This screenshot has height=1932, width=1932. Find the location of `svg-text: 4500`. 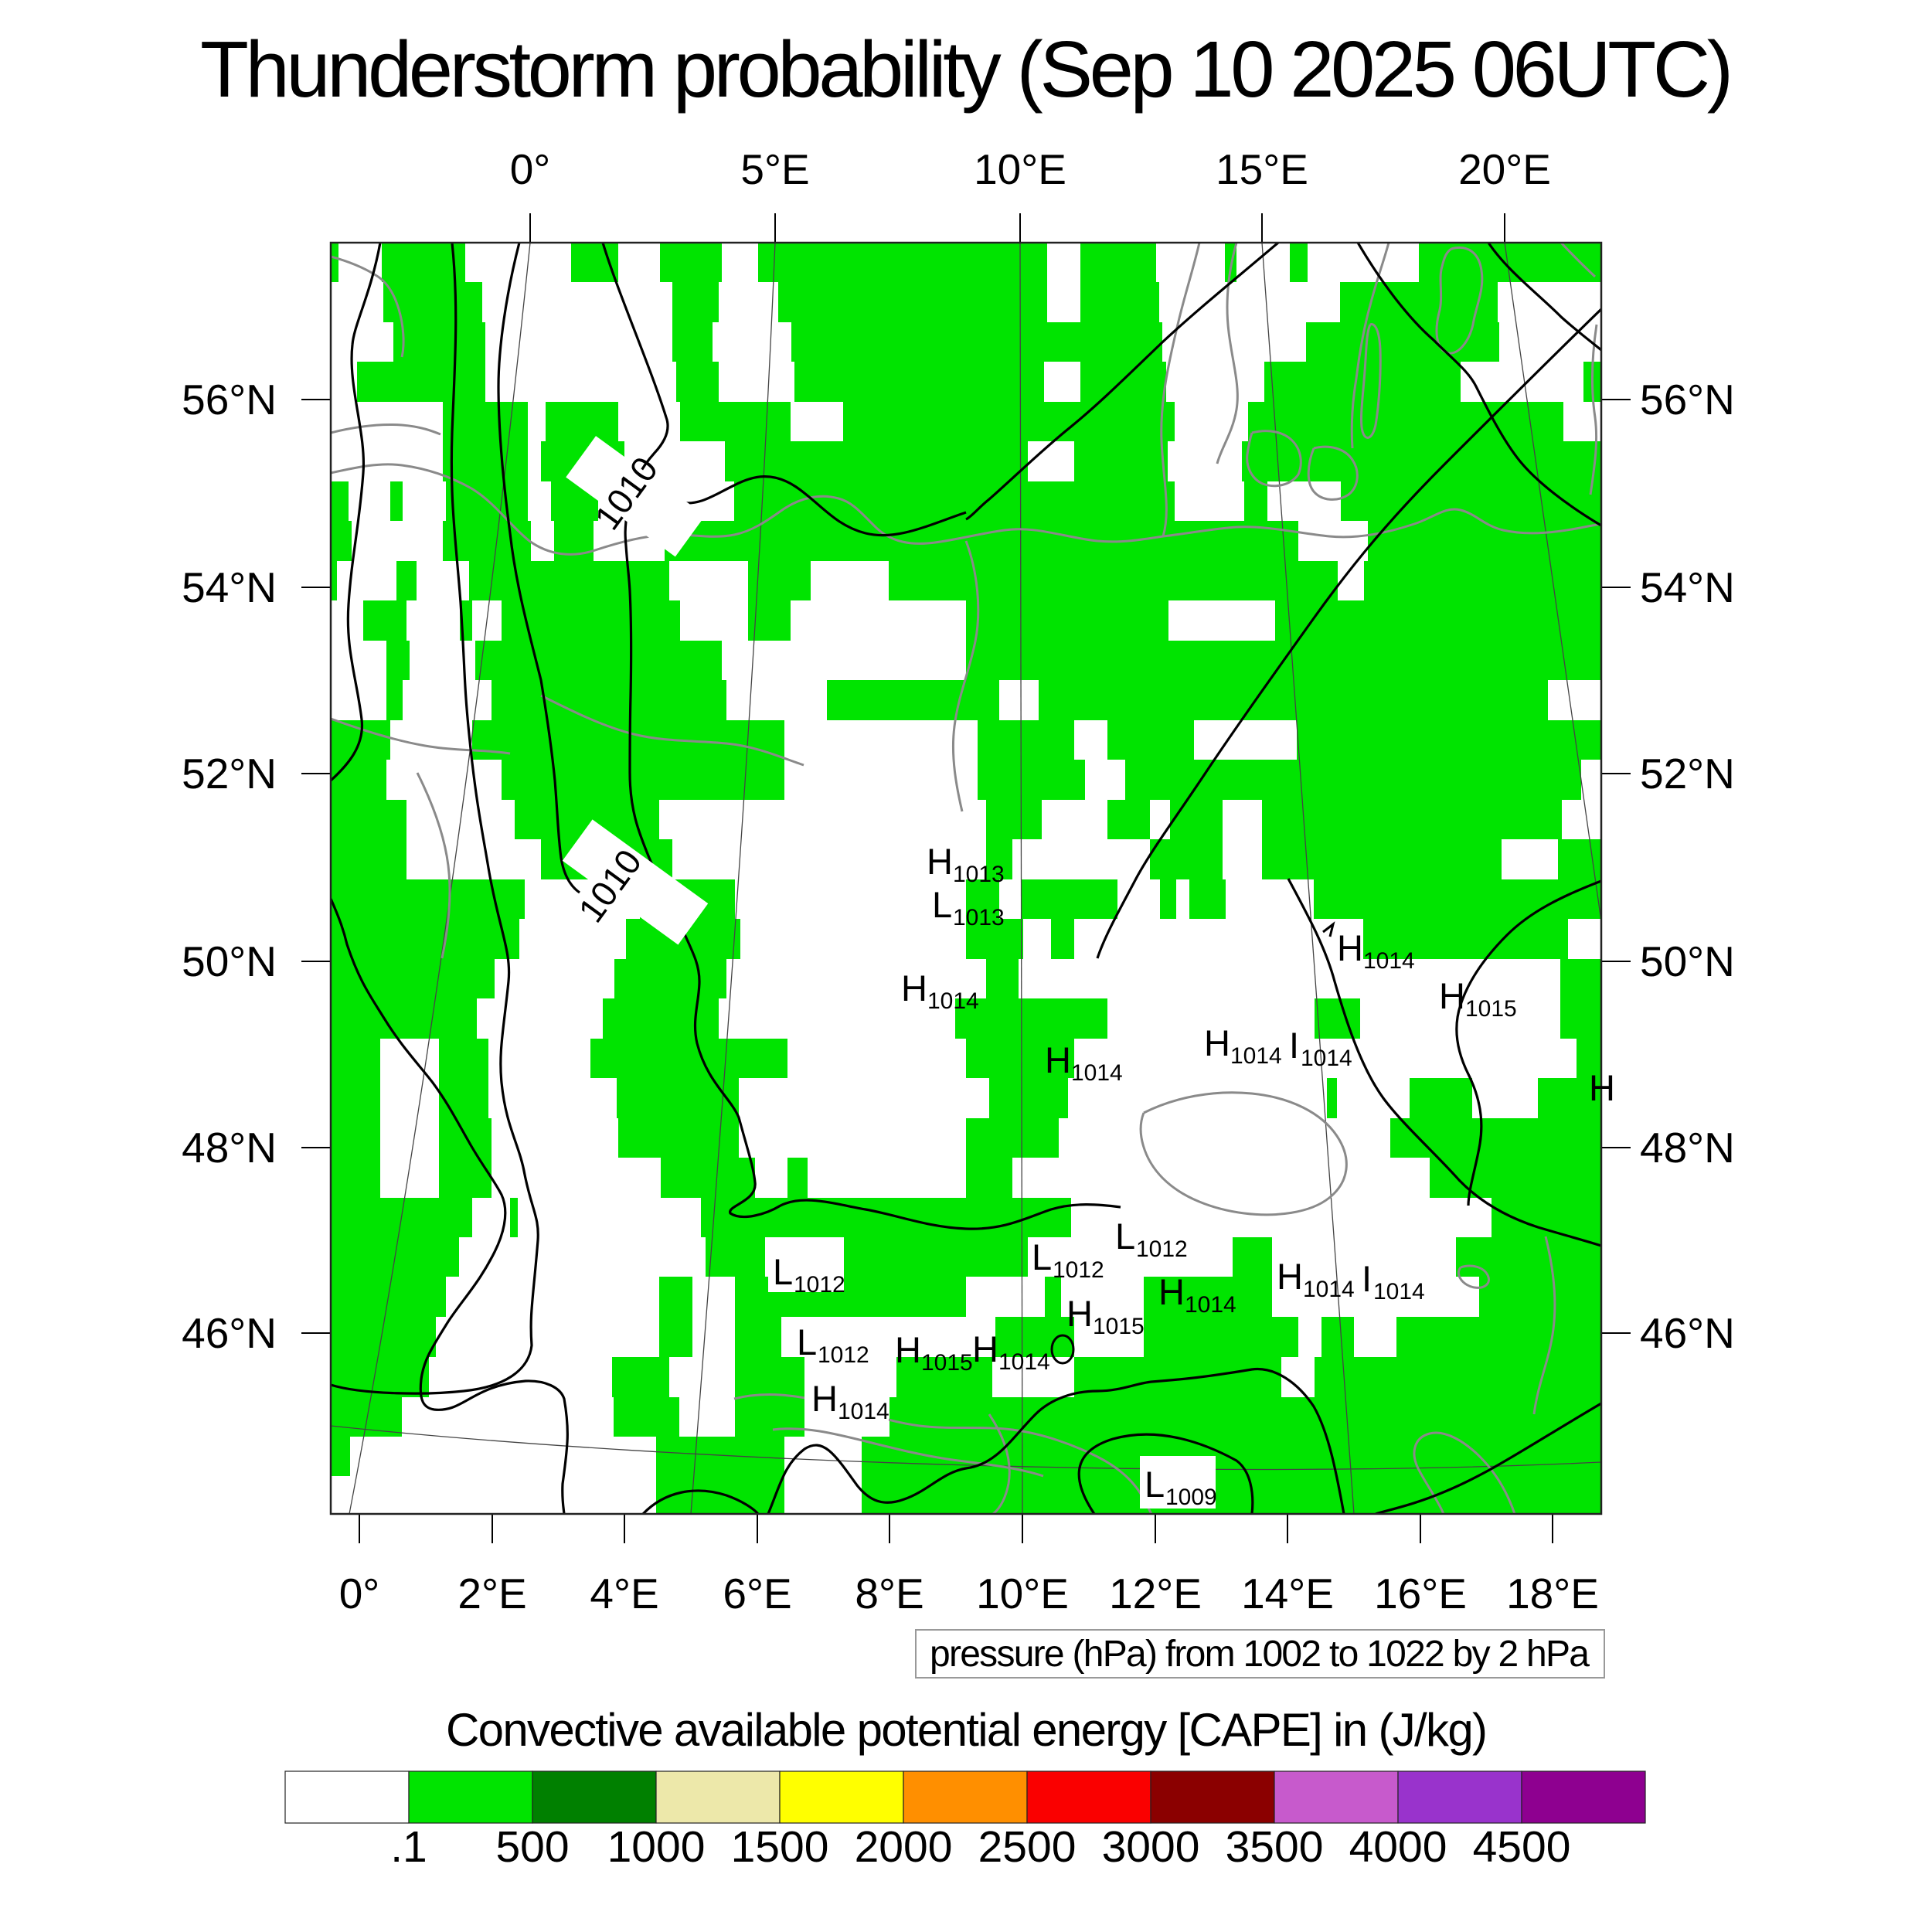

svg-text: 4500 is located at coordinates (1522, 1847).